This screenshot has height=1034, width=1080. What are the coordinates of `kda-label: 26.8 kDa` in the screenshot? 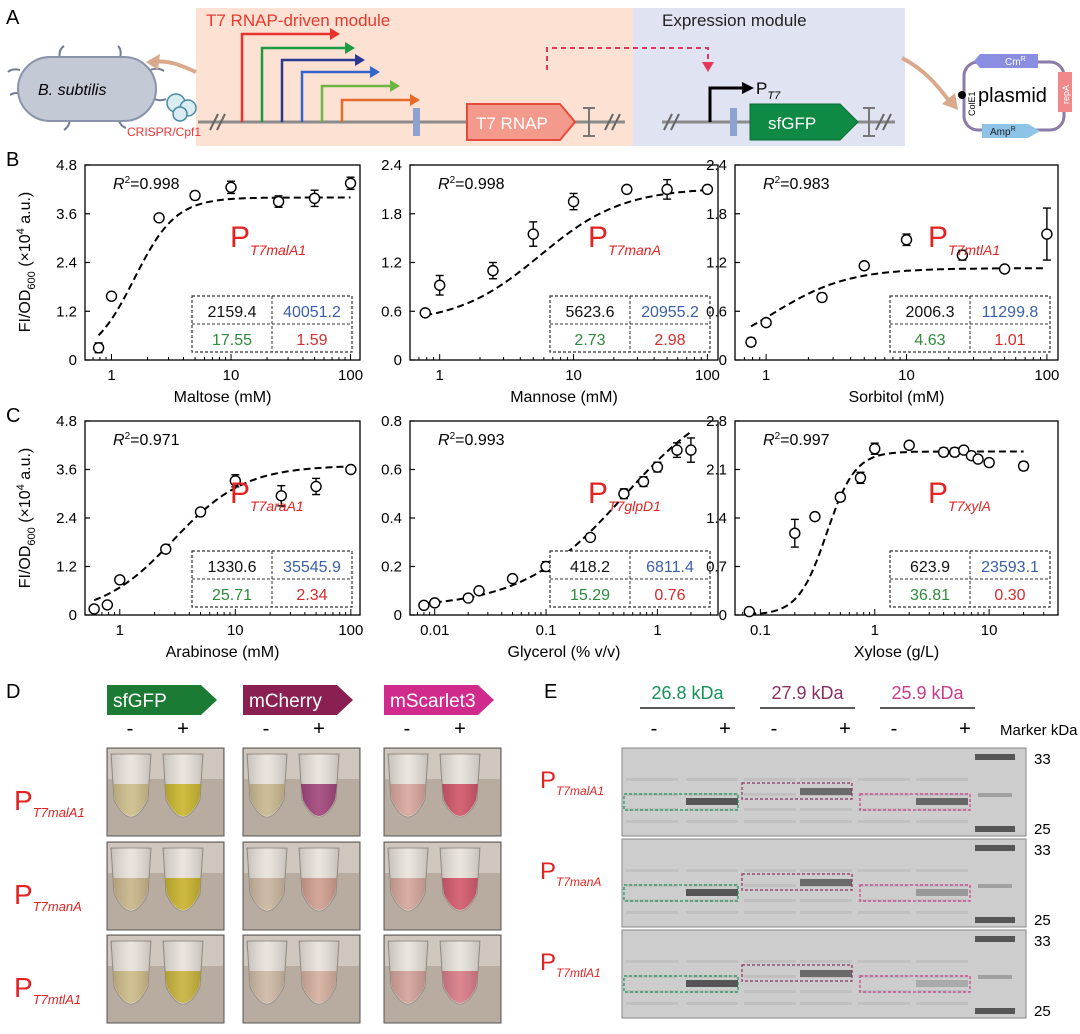 It's located at (687, 693).